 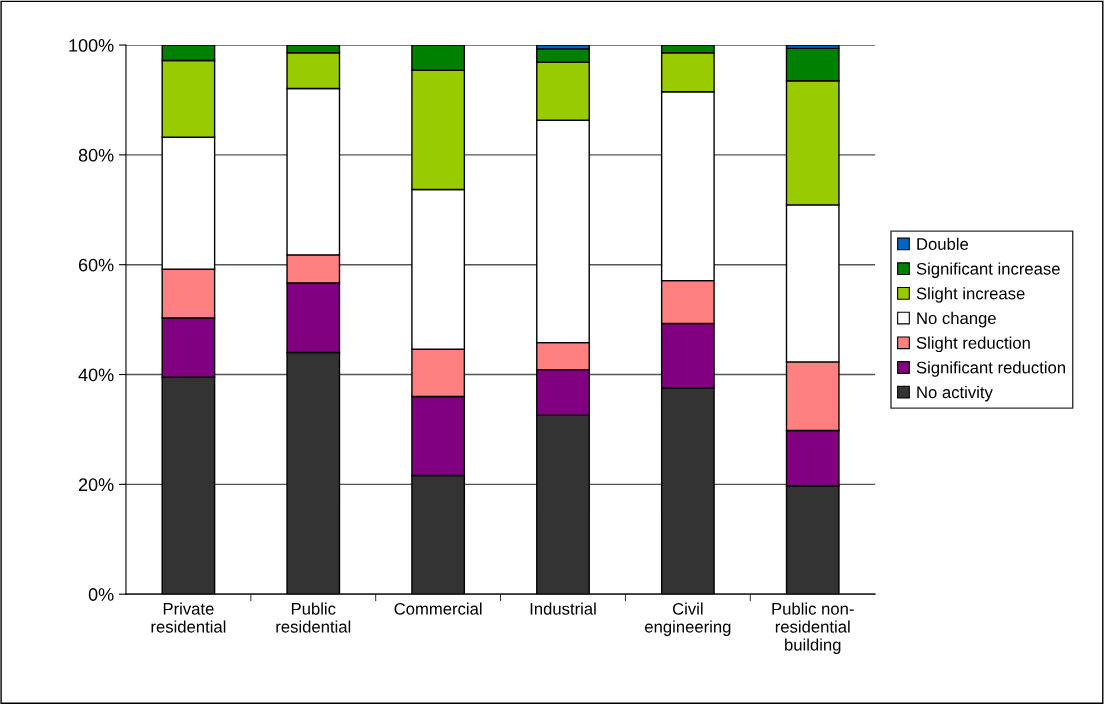 I want to click on x-tick-label: Commercial, so click(x=438, y=608).